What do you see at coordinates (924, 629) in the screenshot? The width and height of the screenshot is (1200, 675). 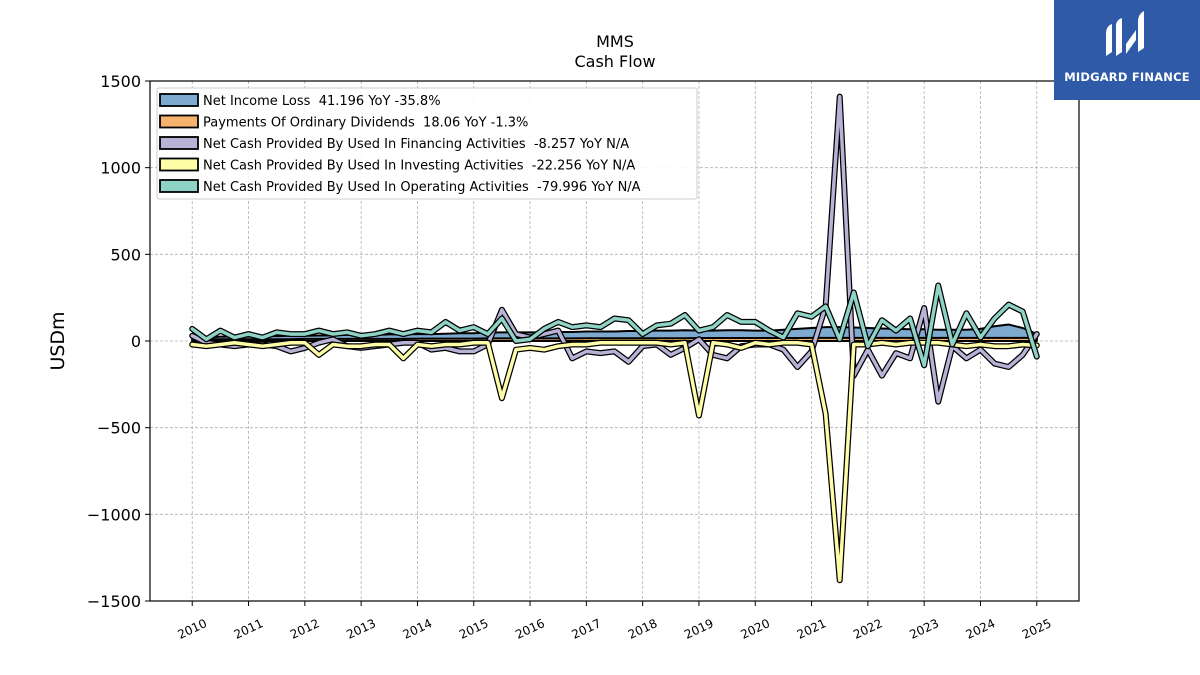 I see `x-tick-label: 2023` at bounding box center [924, 629].